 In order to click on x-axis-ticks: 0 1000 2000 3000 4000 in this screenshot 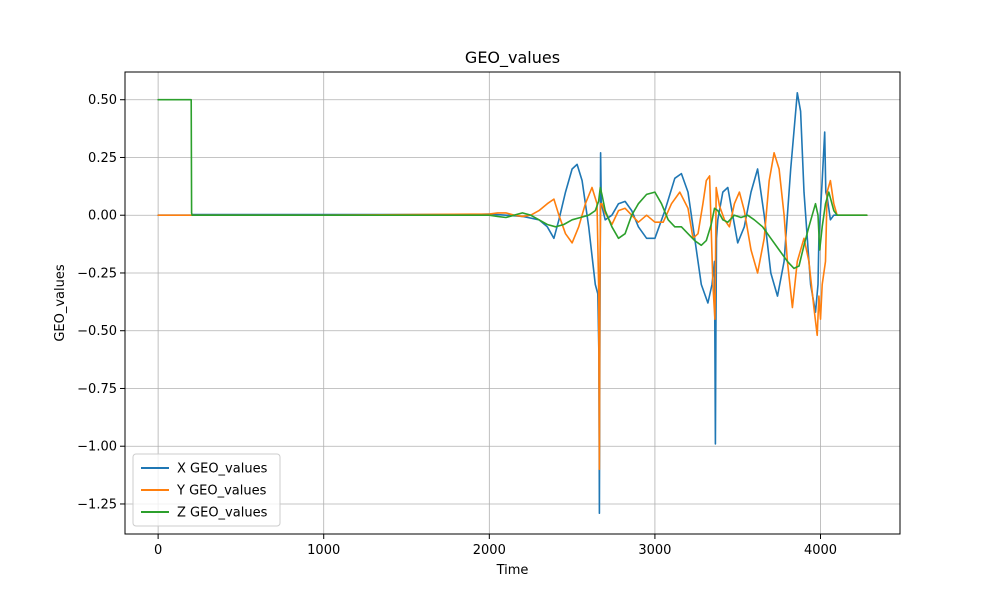, I will do `click(495, 546)`.